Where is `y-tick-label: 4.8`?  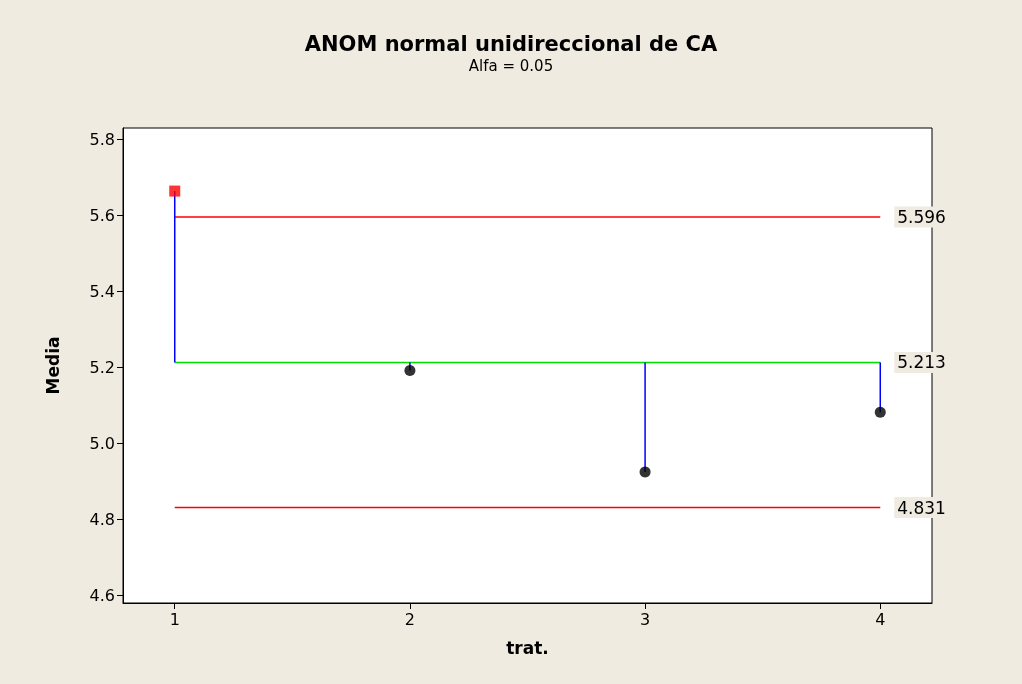 y-tick-label: 4.8 is located at coordinates (102, 519).